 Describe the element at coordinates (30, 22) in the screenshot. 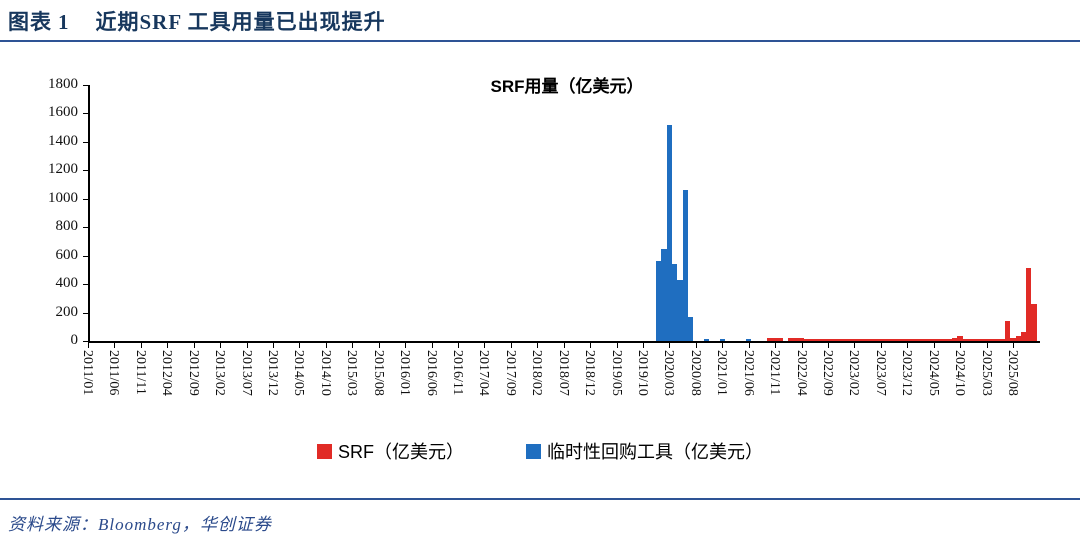

I see `figure-label: 图表` at that location.